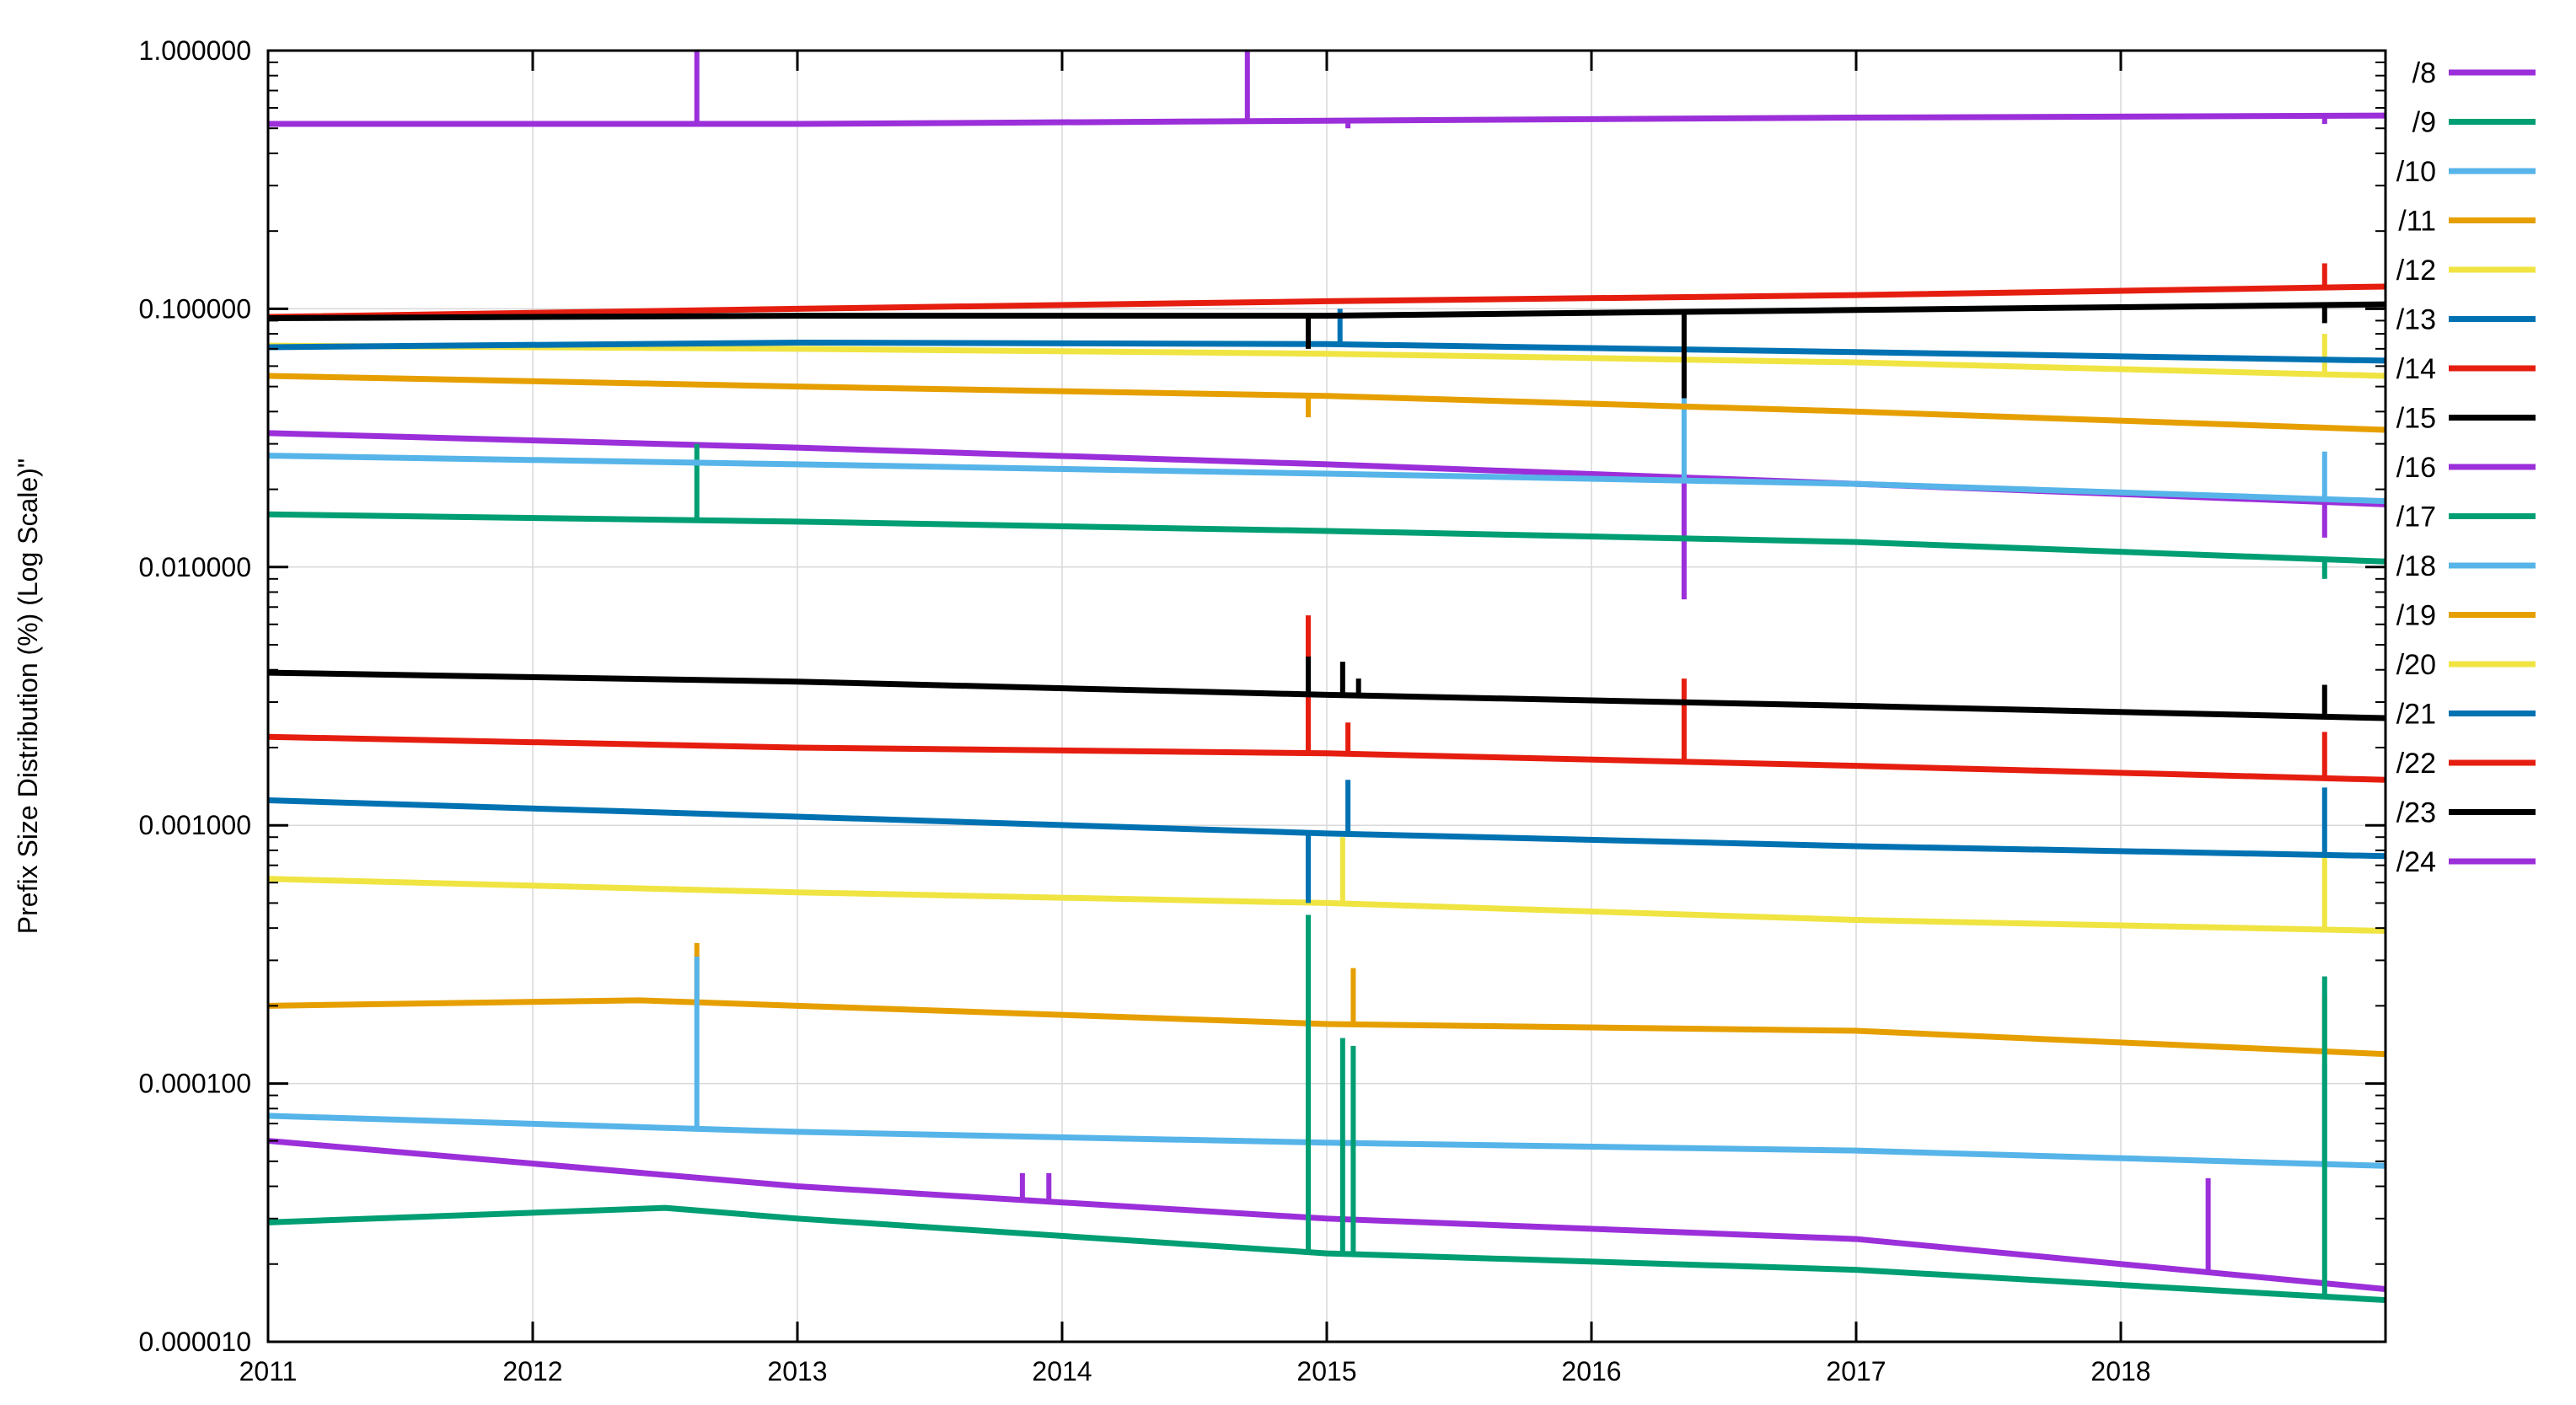  I want to click on legend-label: /11, so click(2417, 222).